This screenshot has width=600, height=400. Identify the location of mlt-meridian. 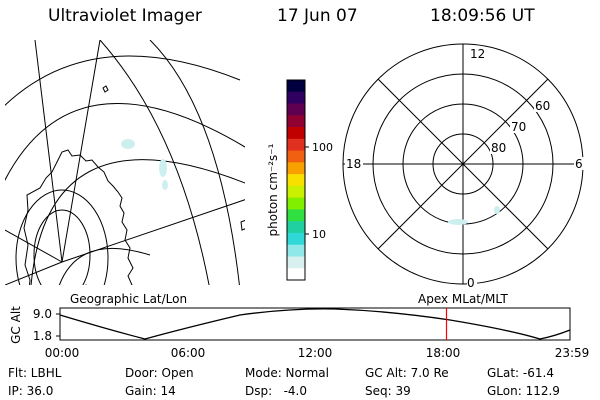
(463, 164).